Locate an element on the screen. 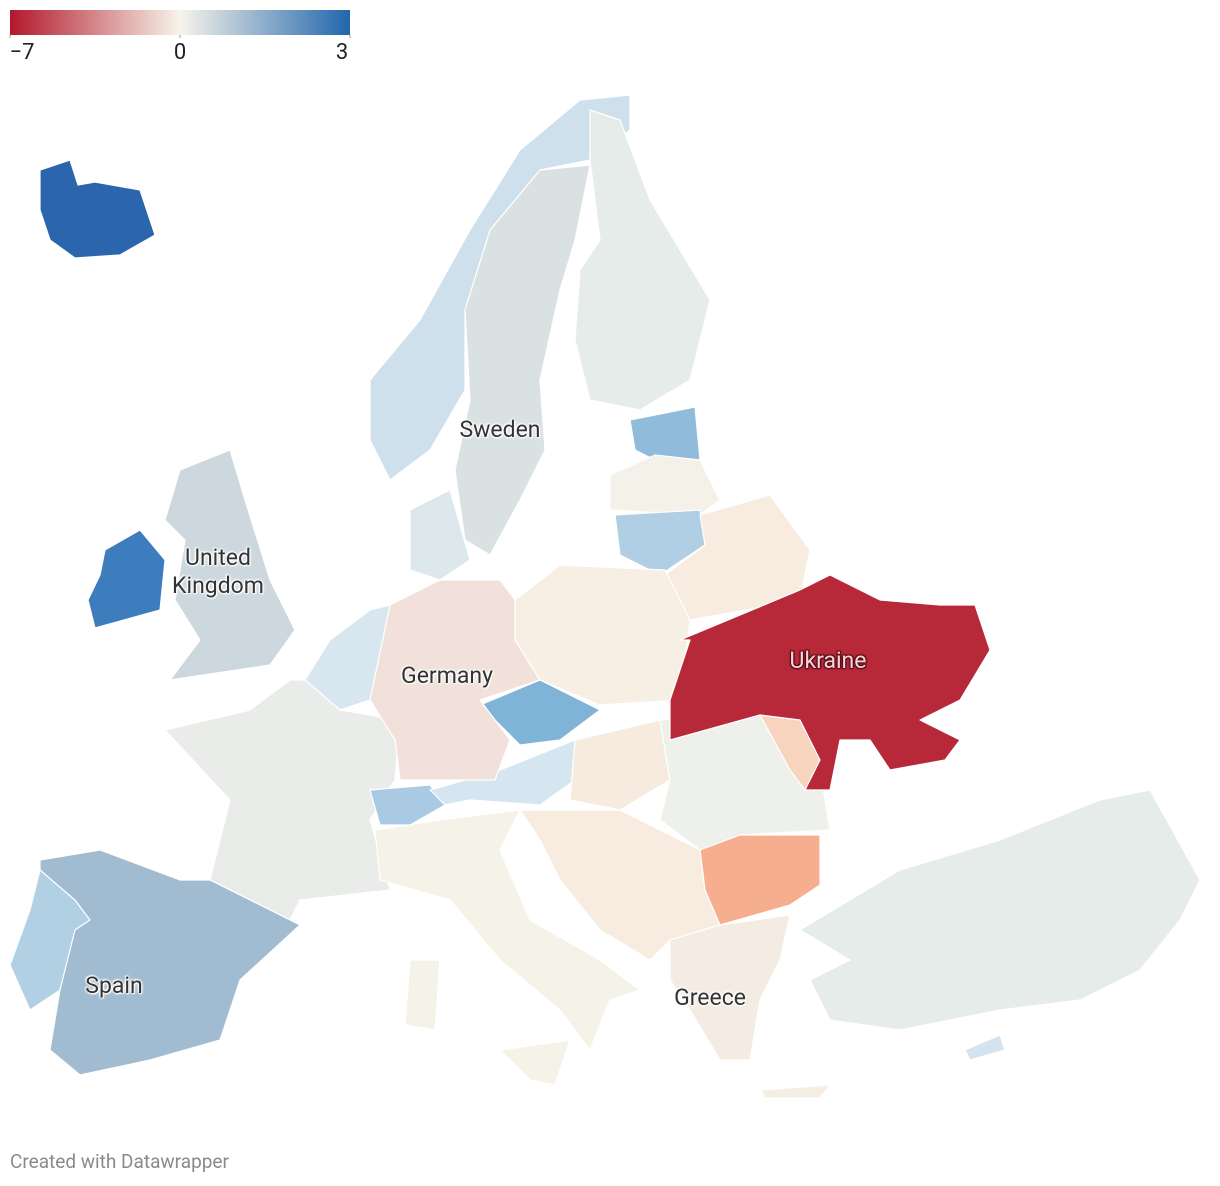  country-label: Germany is located at coordinates (447, 675).